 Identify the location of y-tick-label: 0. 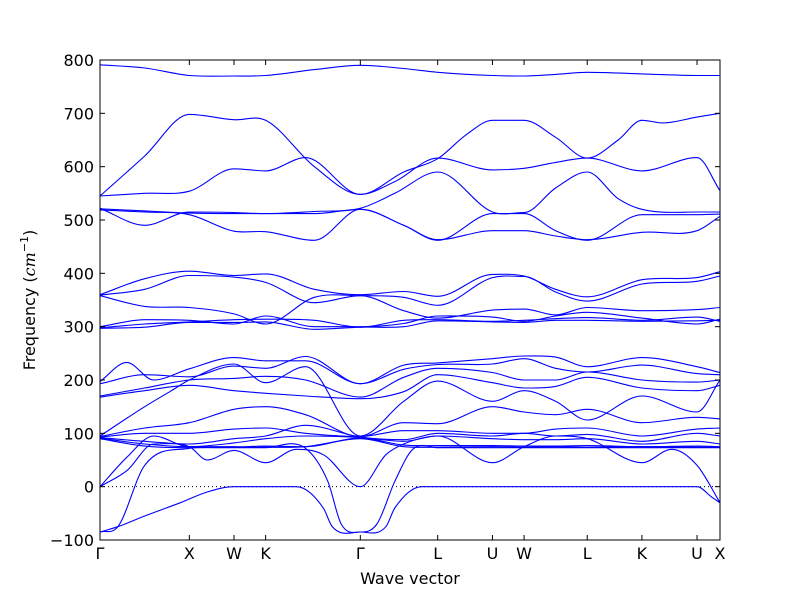
(89, 487).